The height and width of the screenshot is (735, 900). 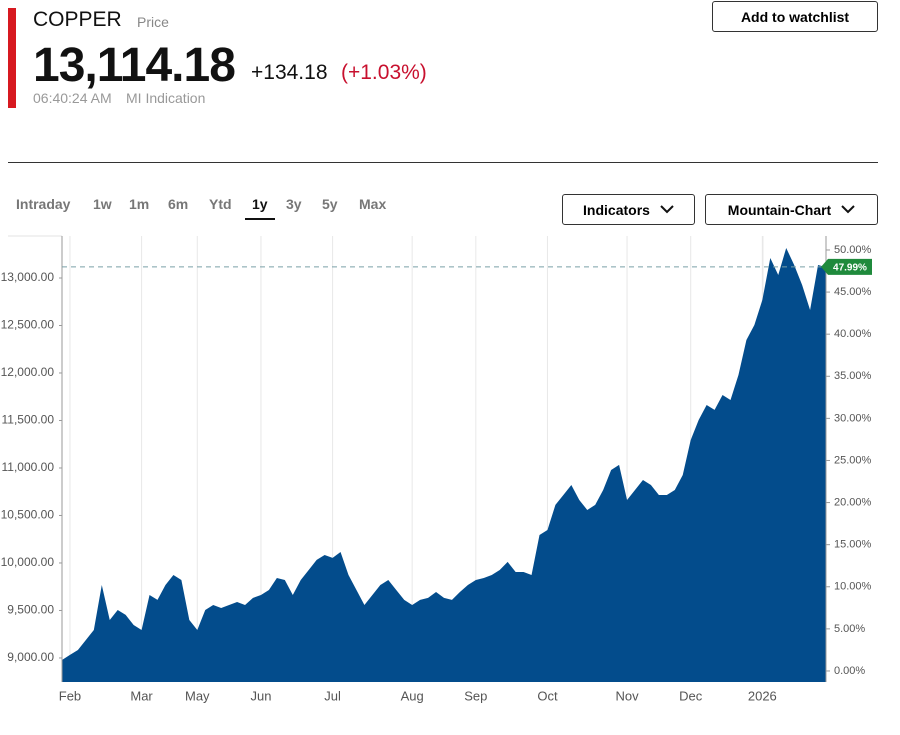 I want to click on y2-tick-label: 30.00%, so click(x=853, y=418).